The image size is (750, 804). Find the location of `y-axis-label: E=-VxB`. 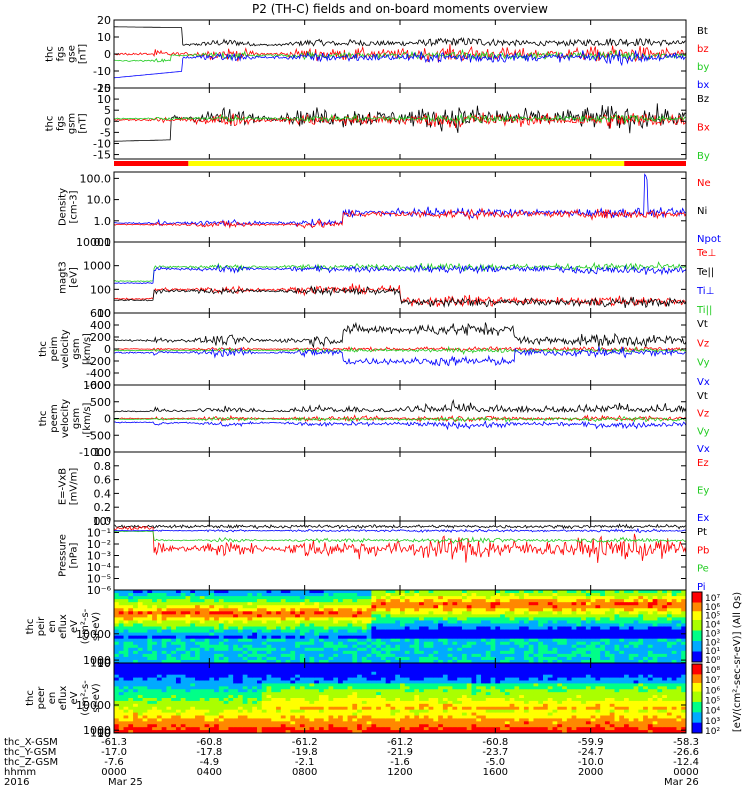

y-axis-label: E=-VxB is located at coordinates (63, 486).